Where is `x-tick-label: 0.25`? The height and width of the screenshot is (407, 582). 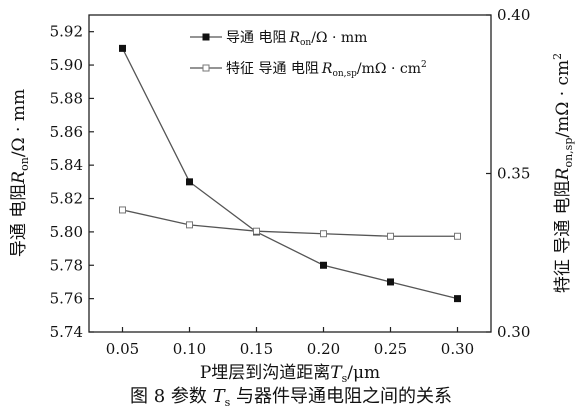
x-tick-label: 0.25 is located at coordinates (390, 349).